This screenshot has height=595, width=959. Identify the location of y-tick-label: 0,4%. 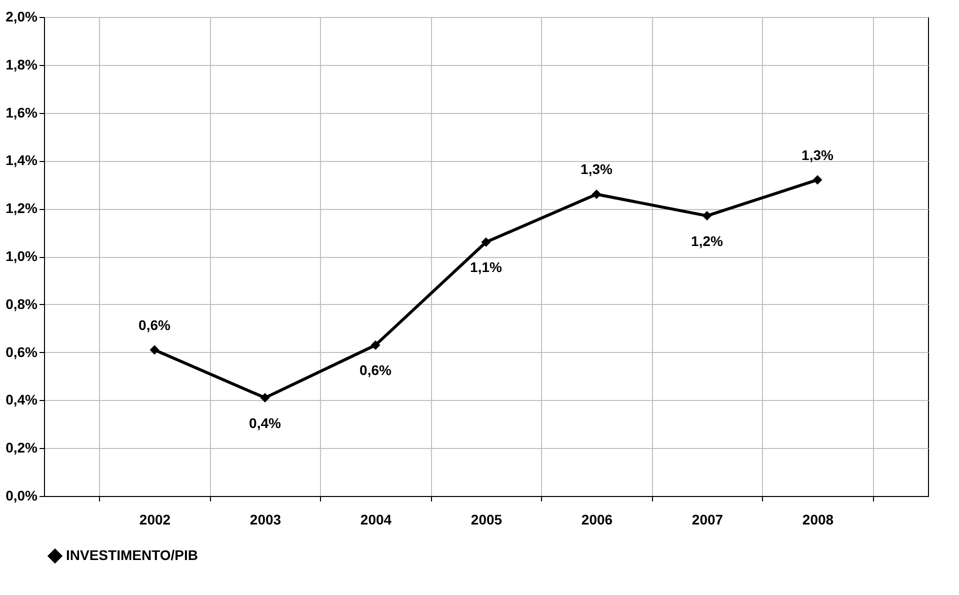
(22, 400).